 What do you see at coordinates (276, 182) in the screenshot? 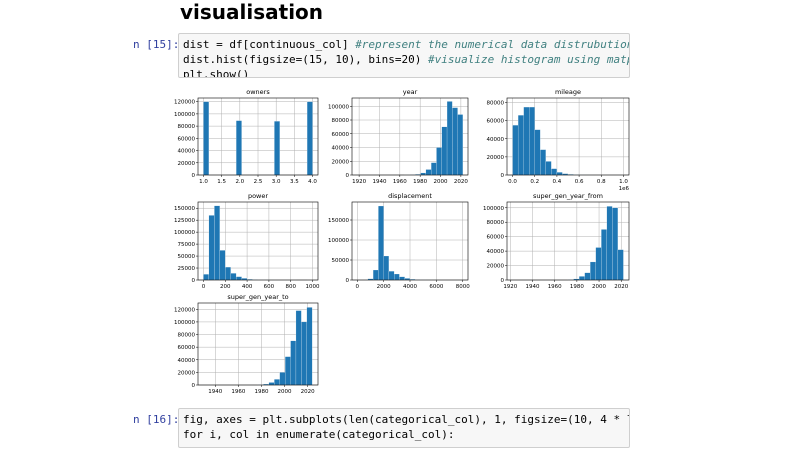
I see `x-tick-label: 3.0` at bounding box center [276, 182].